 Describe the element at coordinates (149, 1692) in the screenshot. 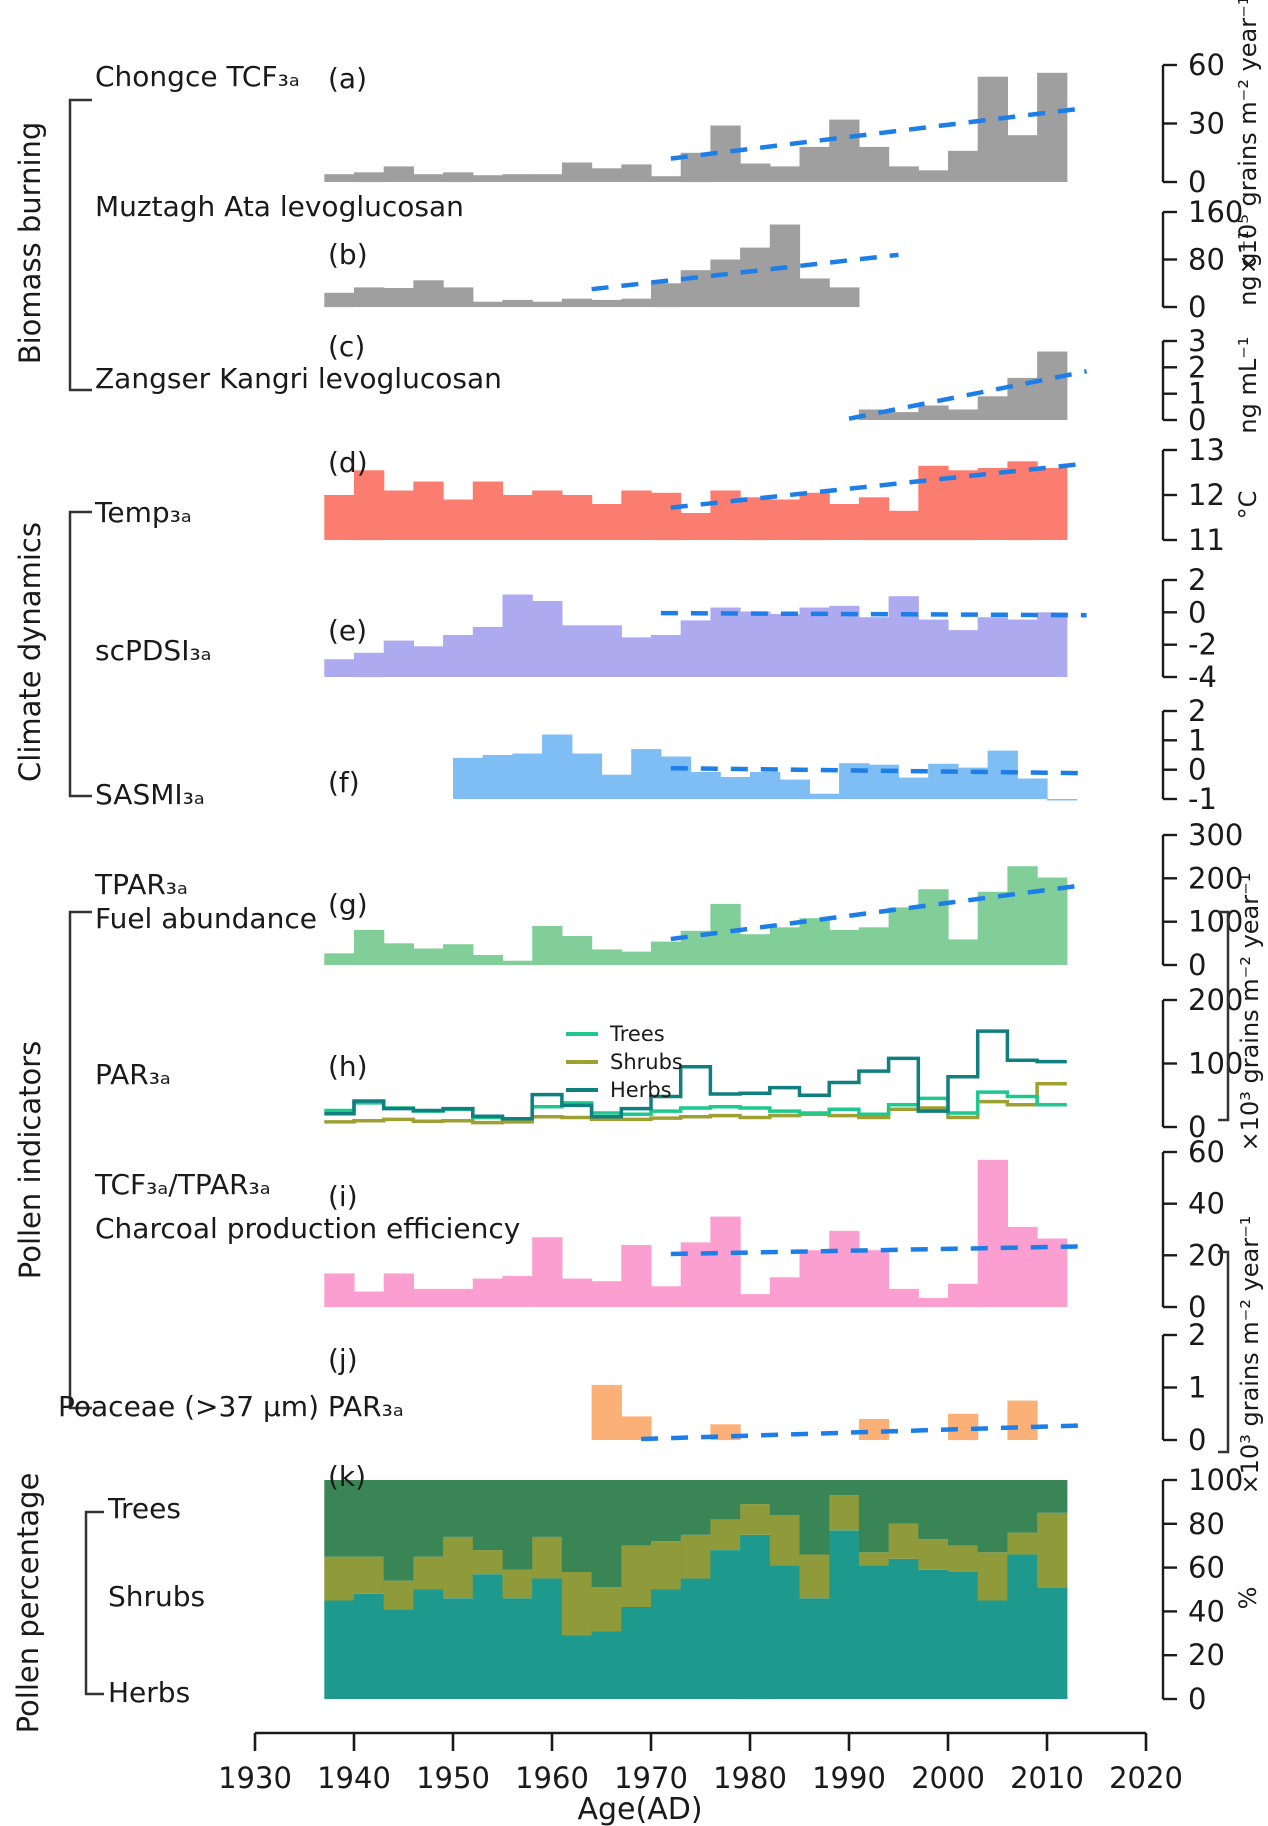

I see `panel-k-row-herbs: Herbs` at that location.